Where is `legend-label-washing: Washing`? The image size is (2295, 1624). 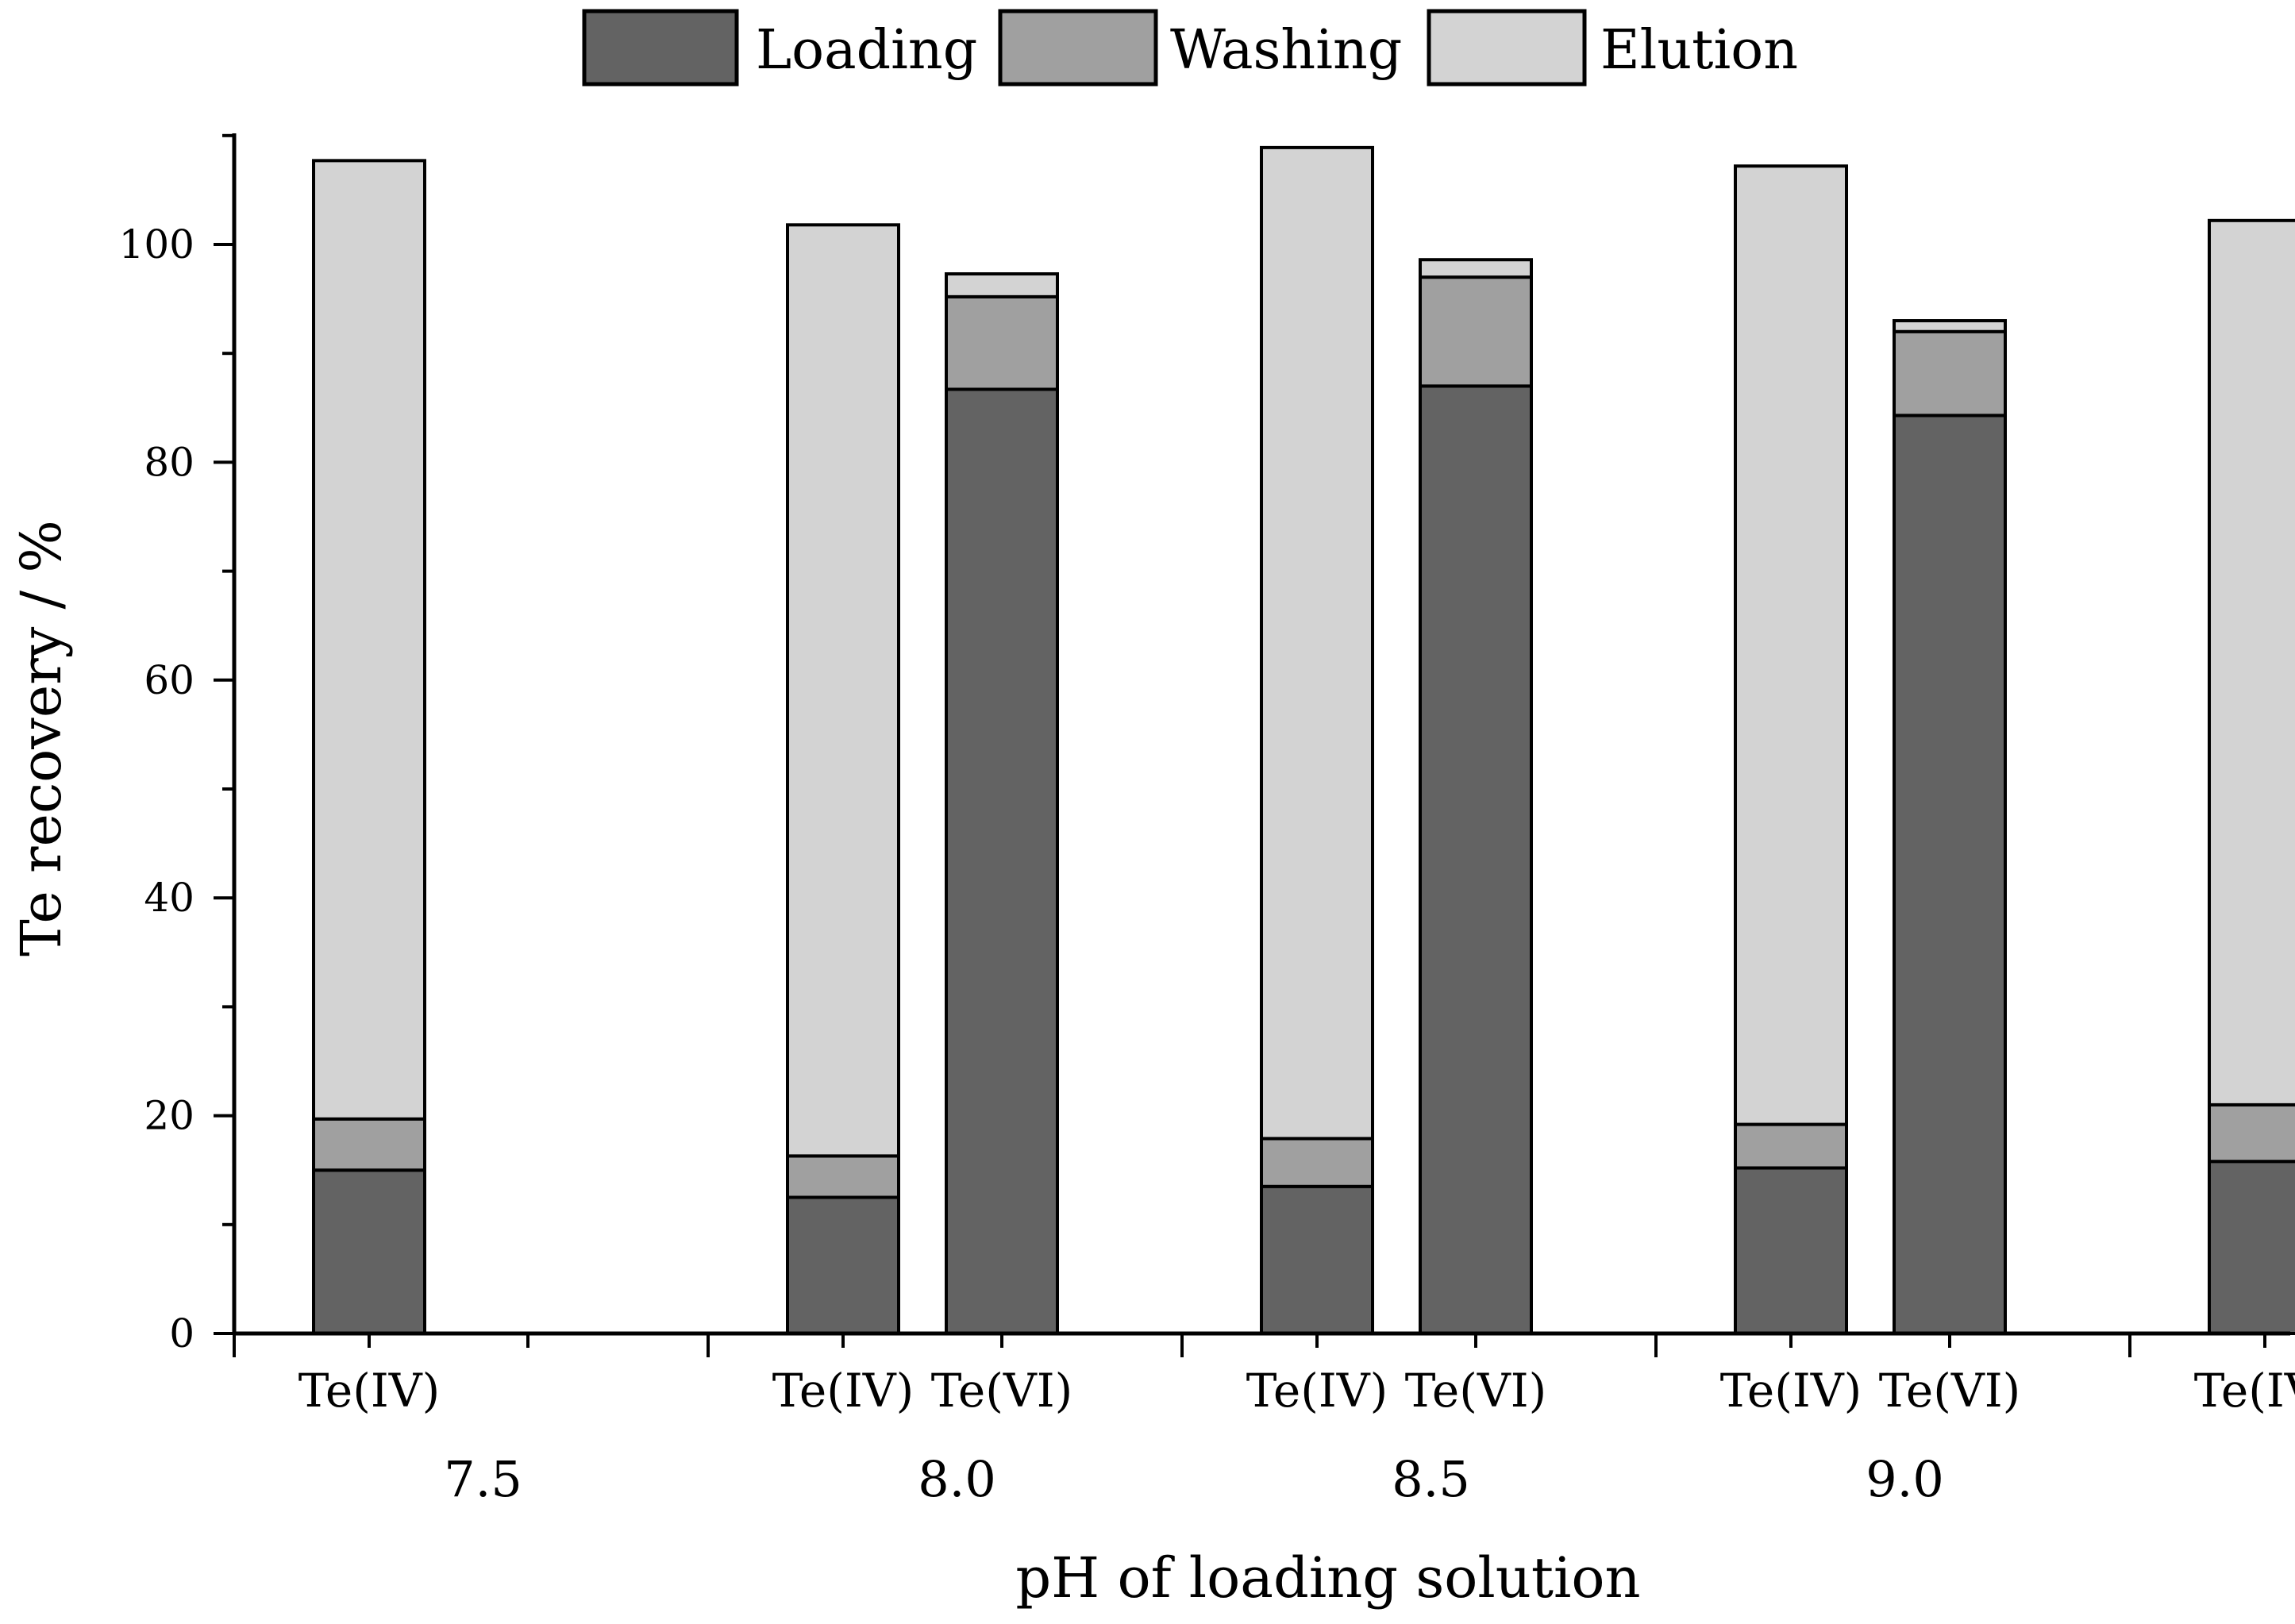
legend-label-washing: Washing is located at coordinates (1286, 50).